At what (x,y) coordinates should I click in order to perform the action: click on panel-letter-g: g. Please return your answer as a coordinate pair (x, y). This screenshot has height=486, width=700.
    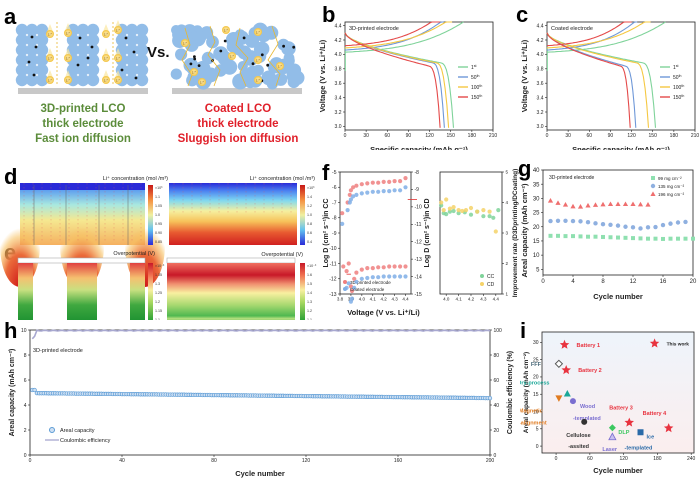
    Looking at the image, I should click on (525, 168).